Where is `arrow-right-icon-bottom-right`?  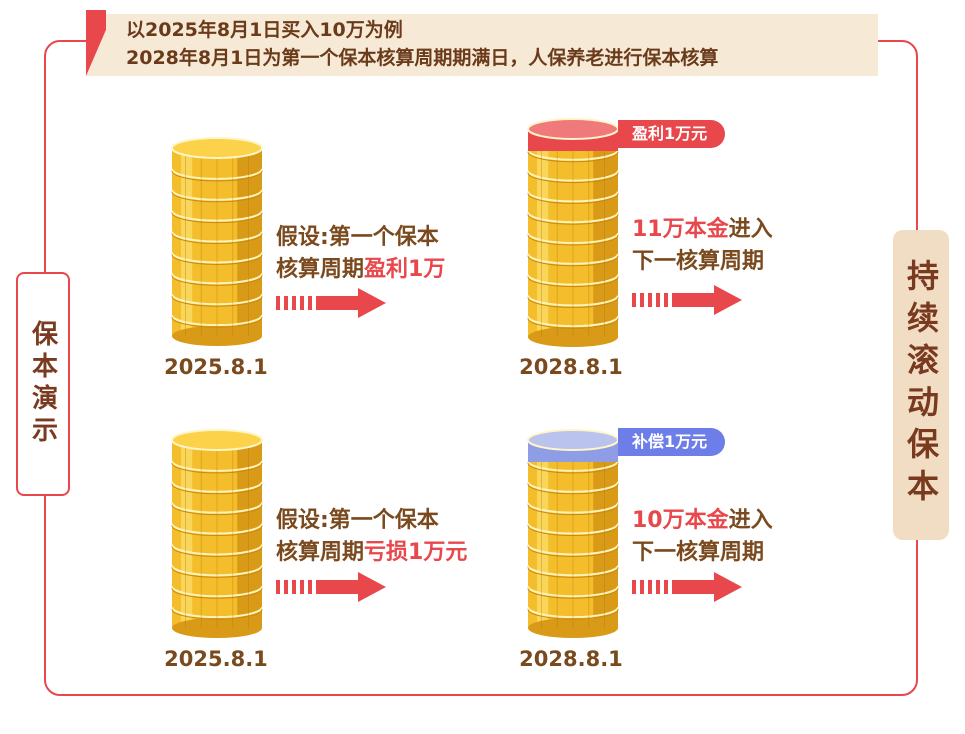
arrow-right-icon-bottom-right is located at coordinates (687, 587).